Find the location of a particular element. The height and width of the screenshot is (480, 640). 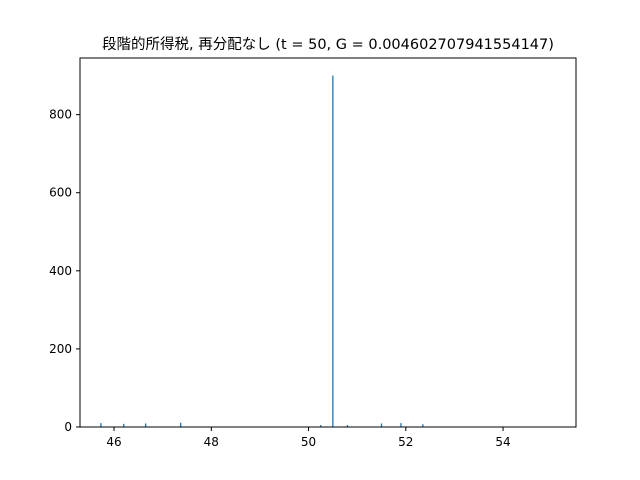

x-axis: 46 48 50 52 54 is located at coordinates (308, 438).